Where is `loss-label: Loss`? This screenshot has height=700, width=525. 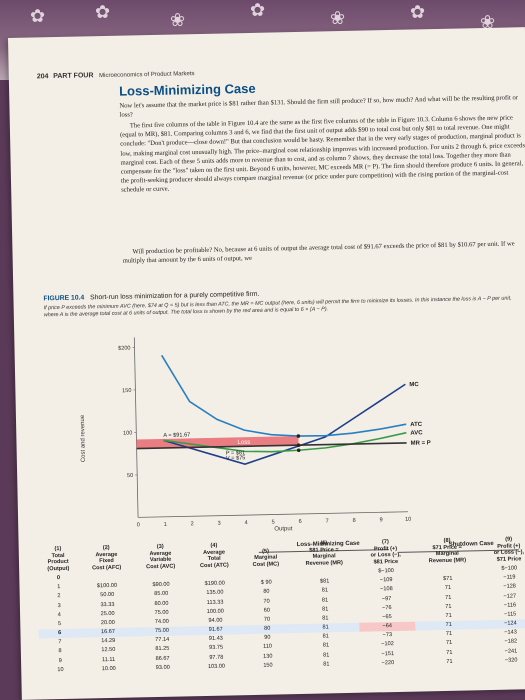
loss-label: Loss is located at coordinates (243, 443).